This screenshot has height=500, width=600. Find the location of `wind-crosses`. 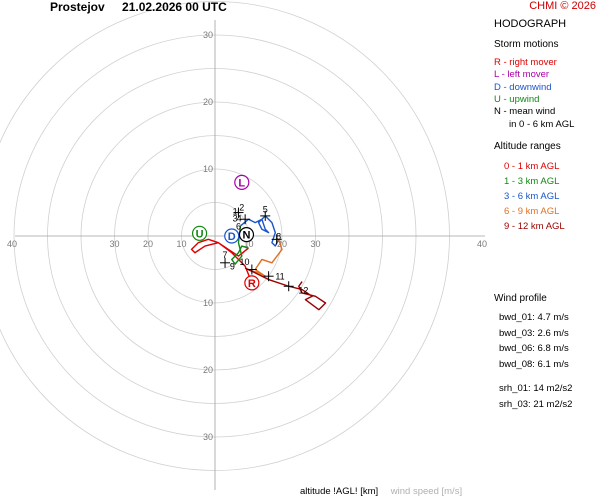

wind-crosses is located at coordinates (257, 249).